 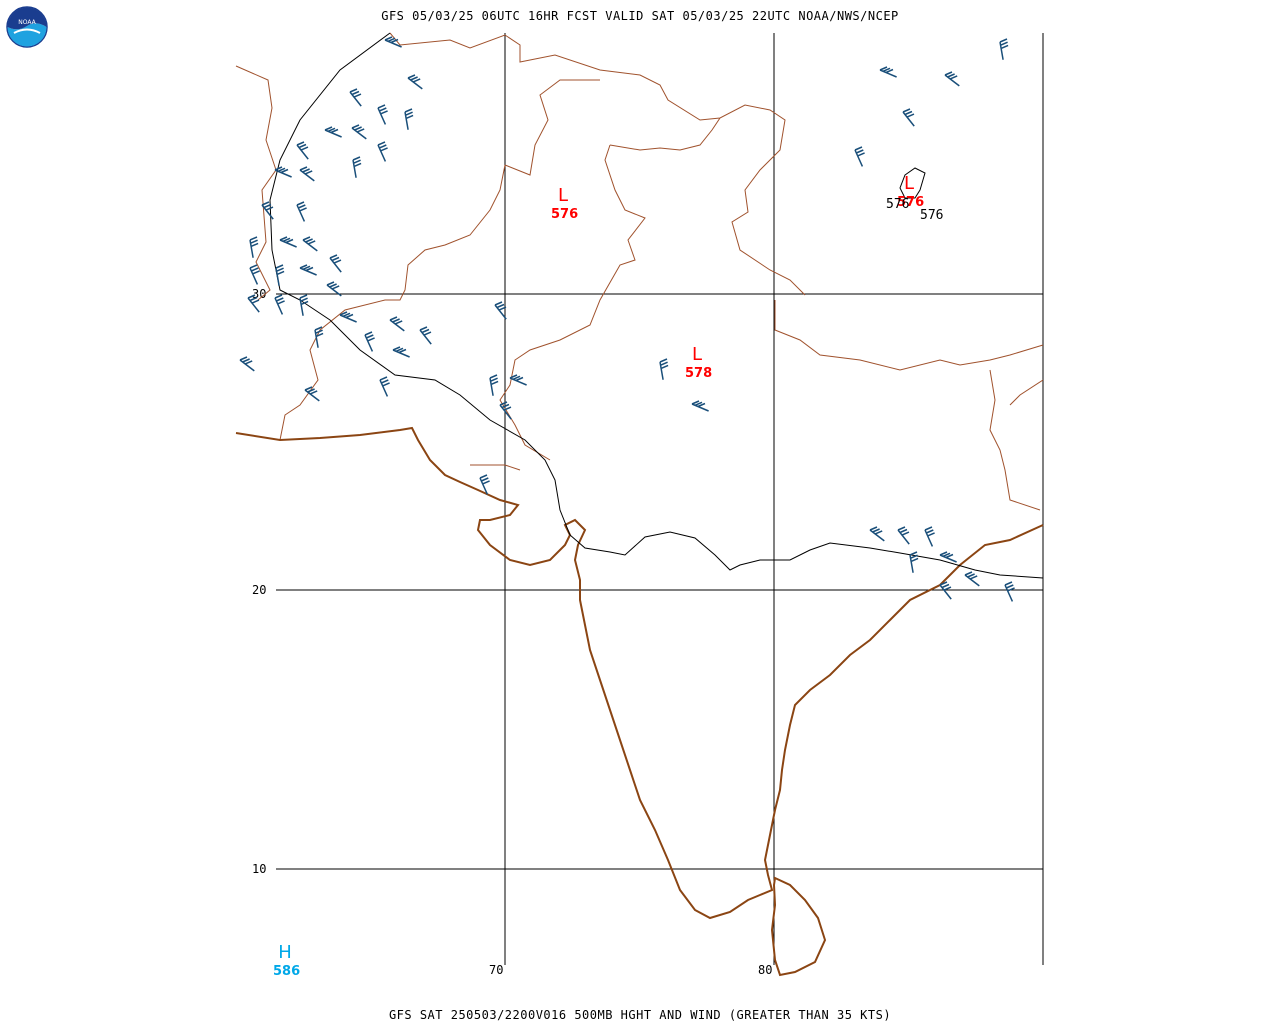 I want to click on center-value-label: 578, so click(x=698, y=373).